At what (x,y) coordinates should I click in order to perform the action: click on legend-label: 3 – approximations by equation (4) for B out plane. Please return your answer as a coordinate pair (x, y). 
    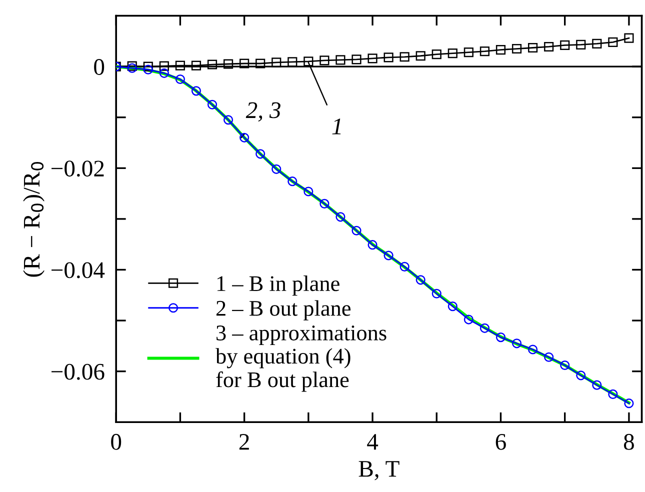
    Looking at the image, I should click on (301, 359).